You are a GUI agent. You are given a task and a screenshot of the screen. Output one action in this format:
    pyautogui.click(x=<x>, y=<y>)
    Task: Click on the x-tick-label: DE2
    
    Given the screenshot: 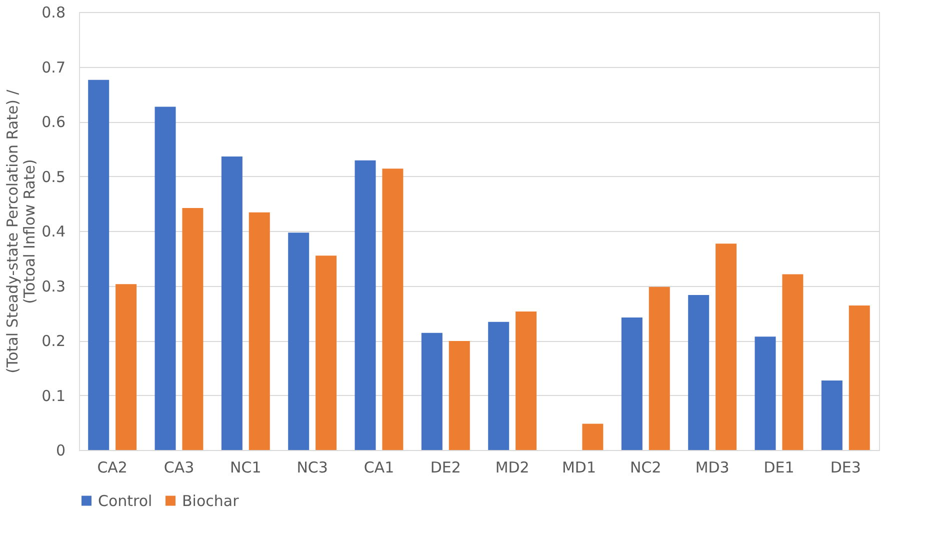 What is the action you would take?
    pyautogui.click(x=445, y=467)
    